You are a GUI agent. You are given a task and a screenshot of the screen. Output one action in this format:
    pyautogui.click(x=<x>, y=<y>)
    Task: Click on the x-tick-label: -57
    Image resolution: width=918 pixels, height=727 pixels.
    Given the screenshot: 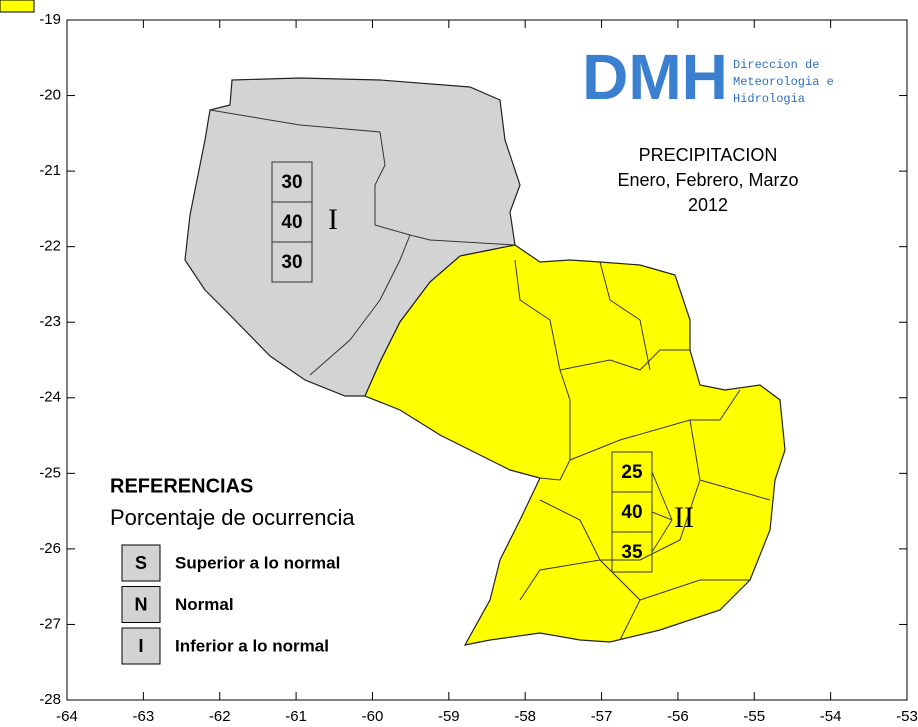 What is the action you would take?
    pyautogui.click(x=602, y=716)
    